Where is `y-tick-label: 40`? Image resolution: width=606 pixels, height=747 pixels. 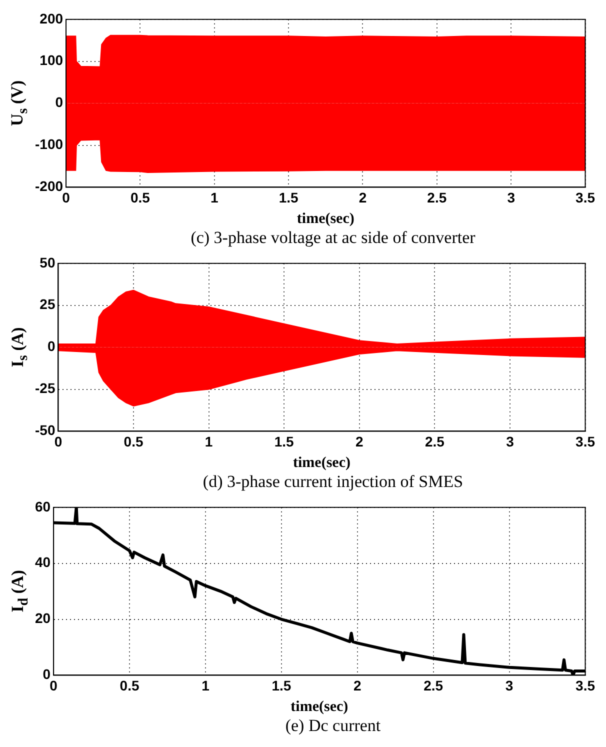
y-tick-label: 40 is located at coordinates (42, 562).